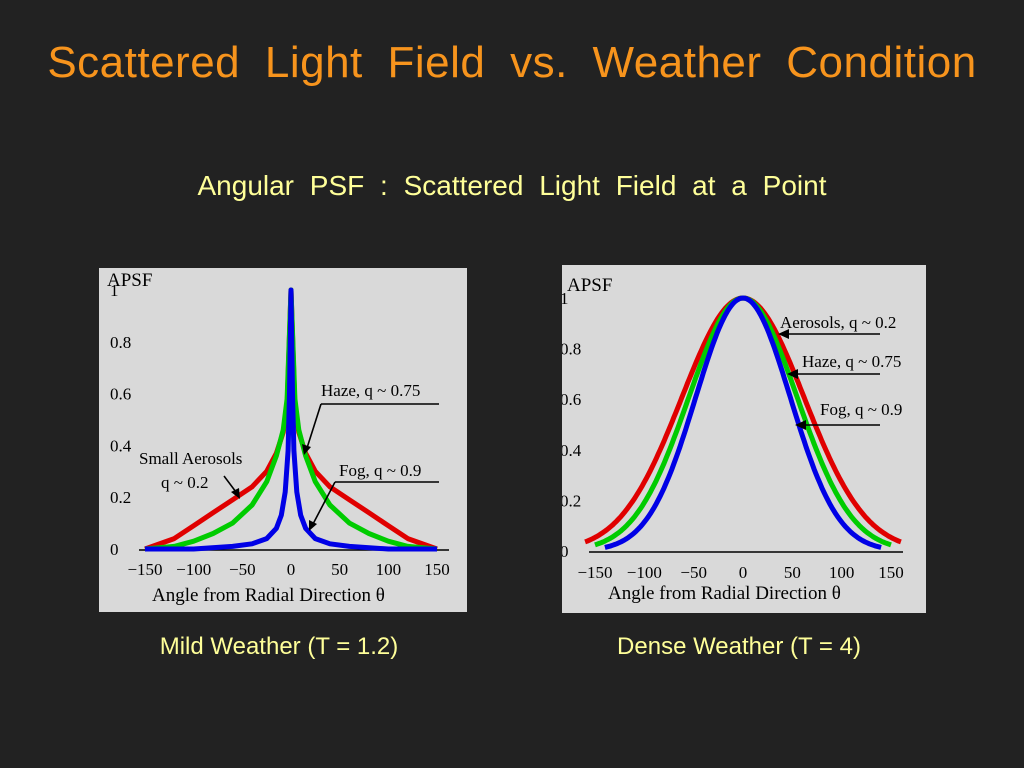 This screenshot has width=1024, height=768. I want to click on dense-weather-caption: Dense Weather (T = 4), so click(739, 646).